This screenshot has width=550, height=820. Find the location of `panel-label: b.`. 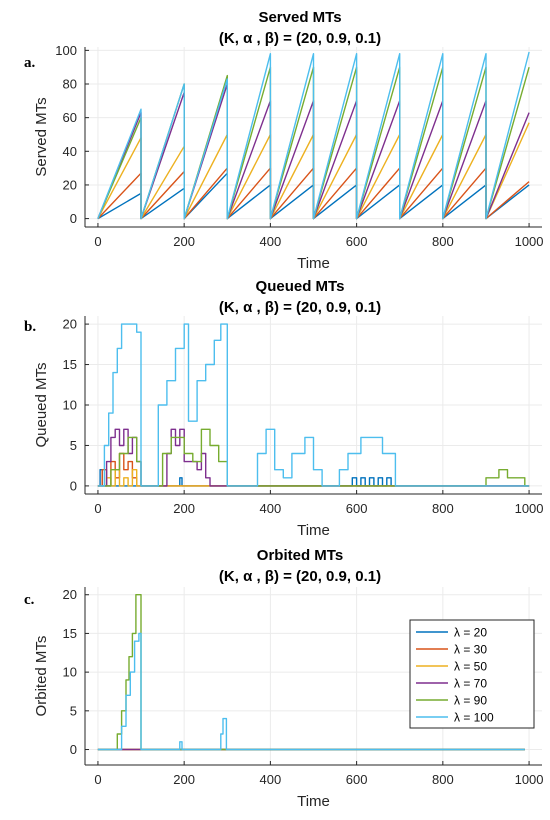

panel-label: b. is located at coordinates (30, 327).